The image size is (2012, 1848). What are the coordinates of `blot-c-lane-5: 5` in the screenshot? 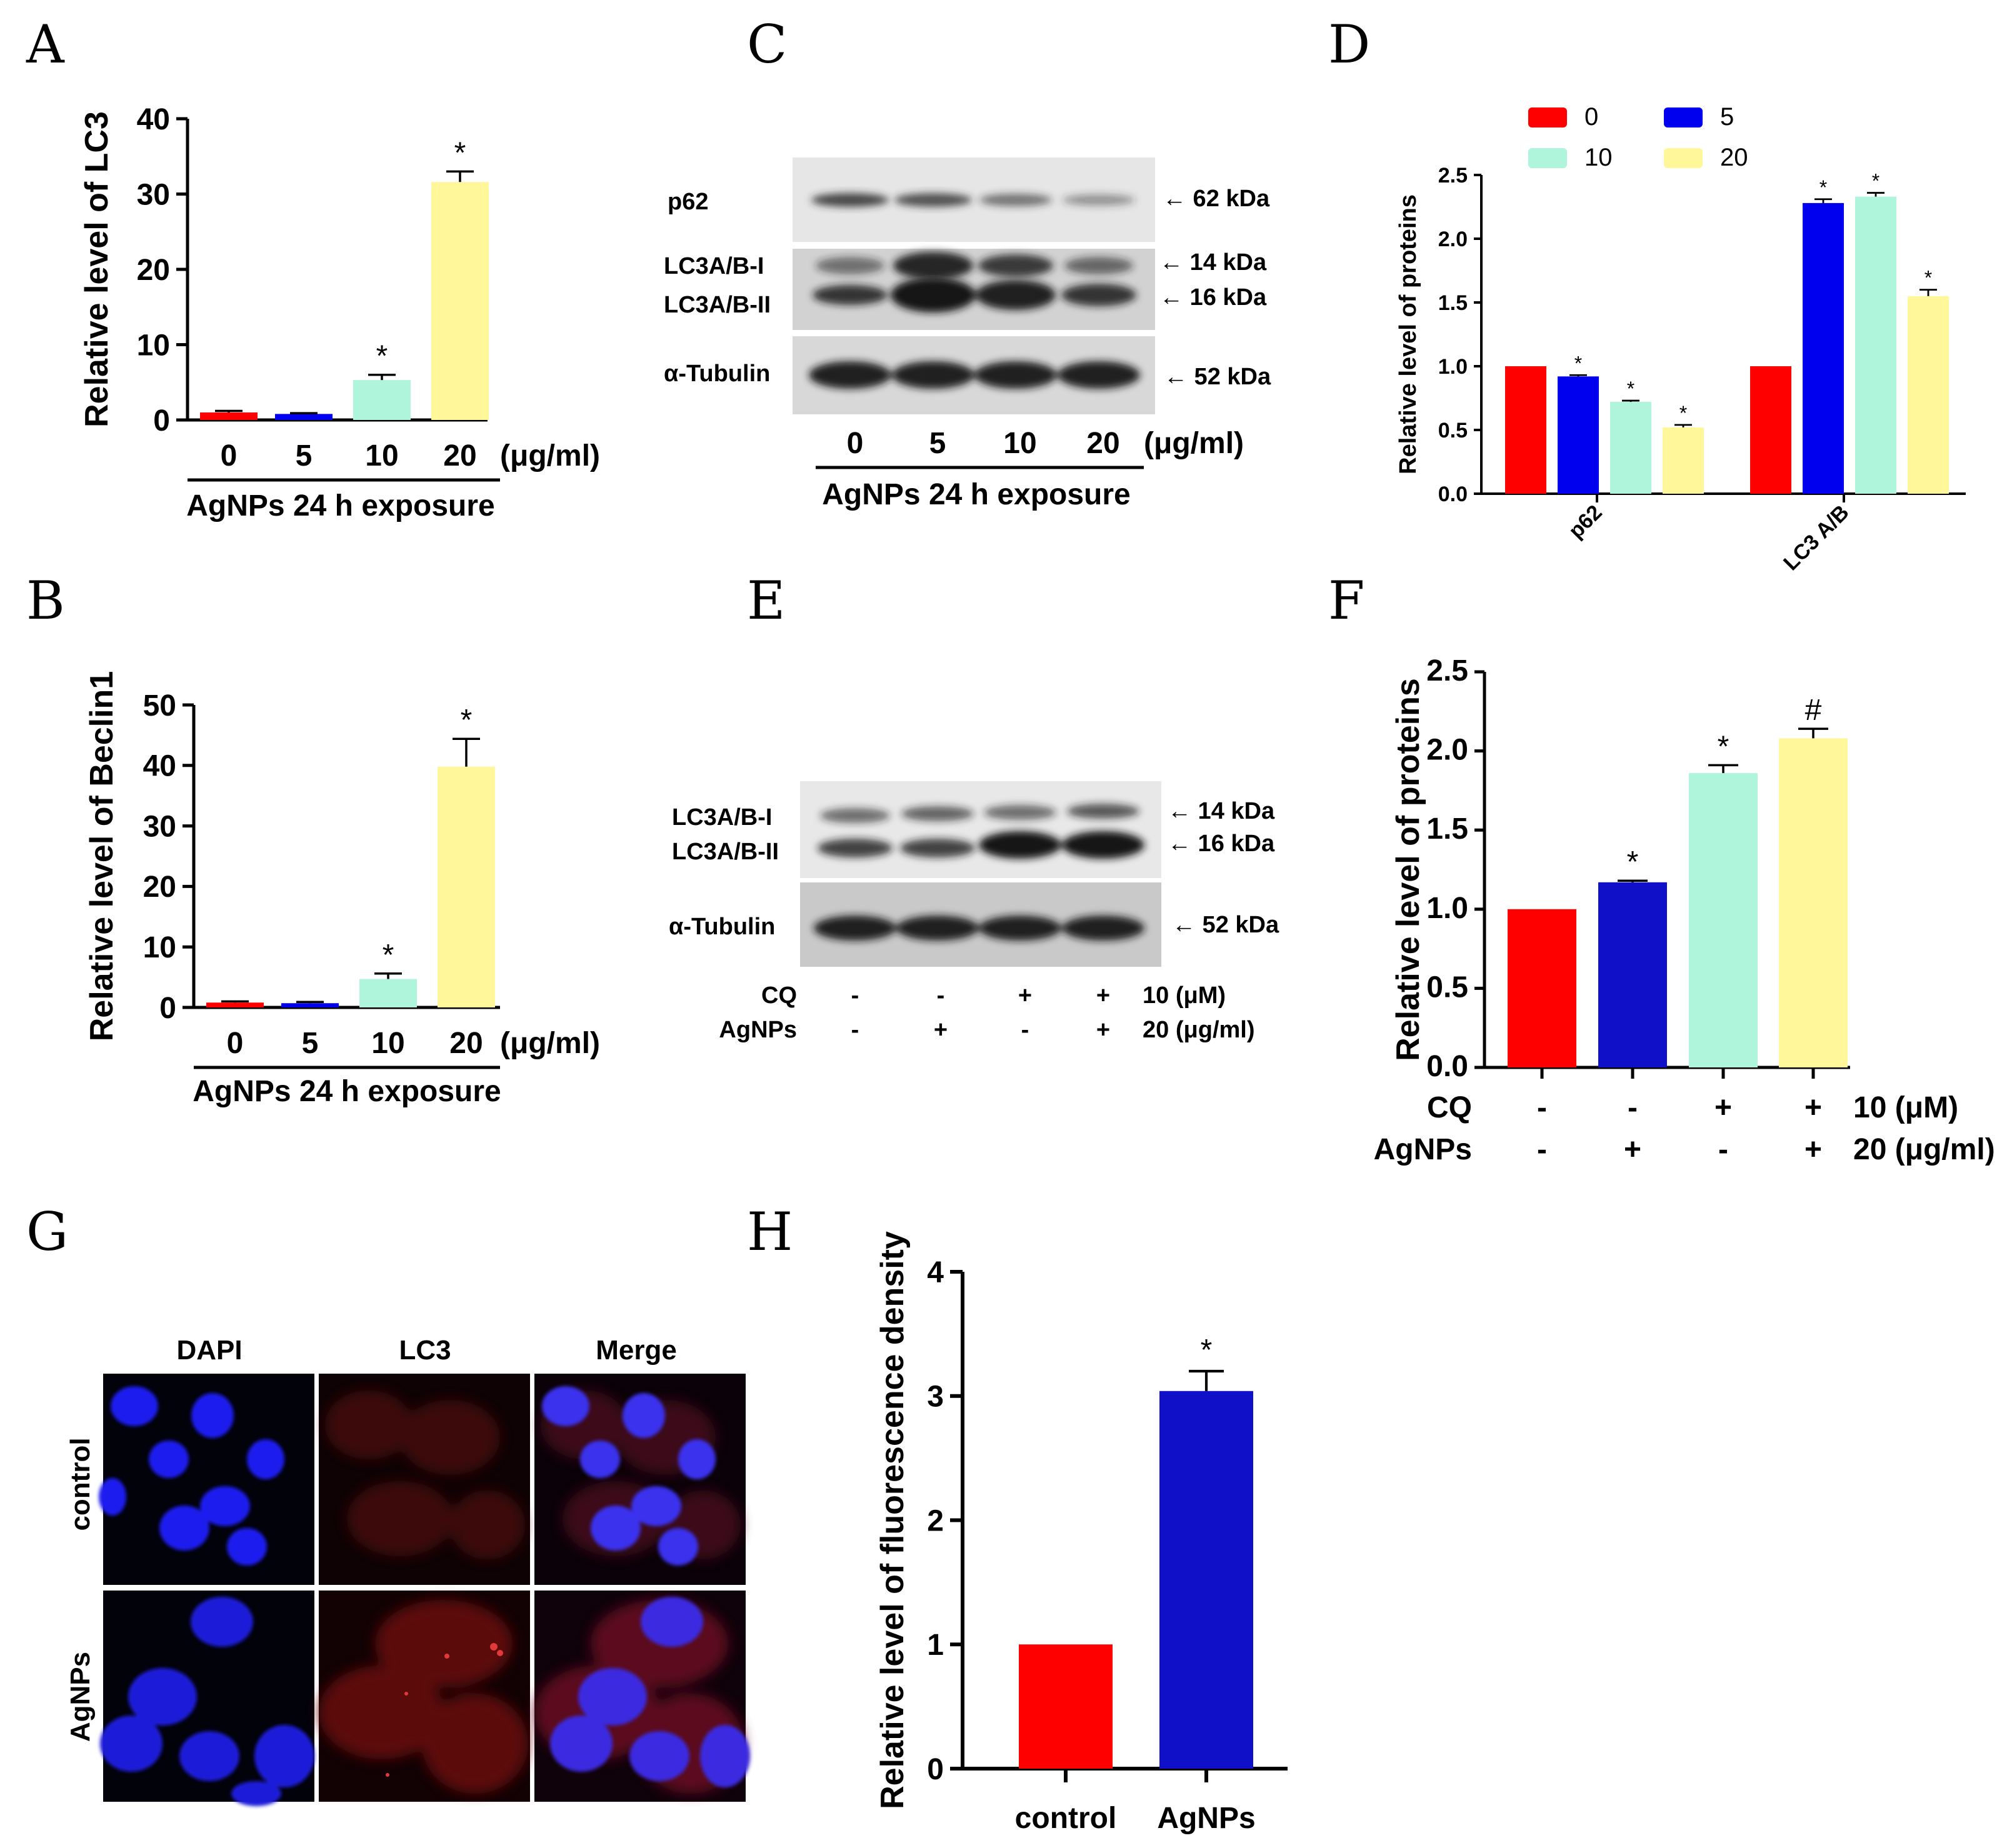 It's located at (937, 443).